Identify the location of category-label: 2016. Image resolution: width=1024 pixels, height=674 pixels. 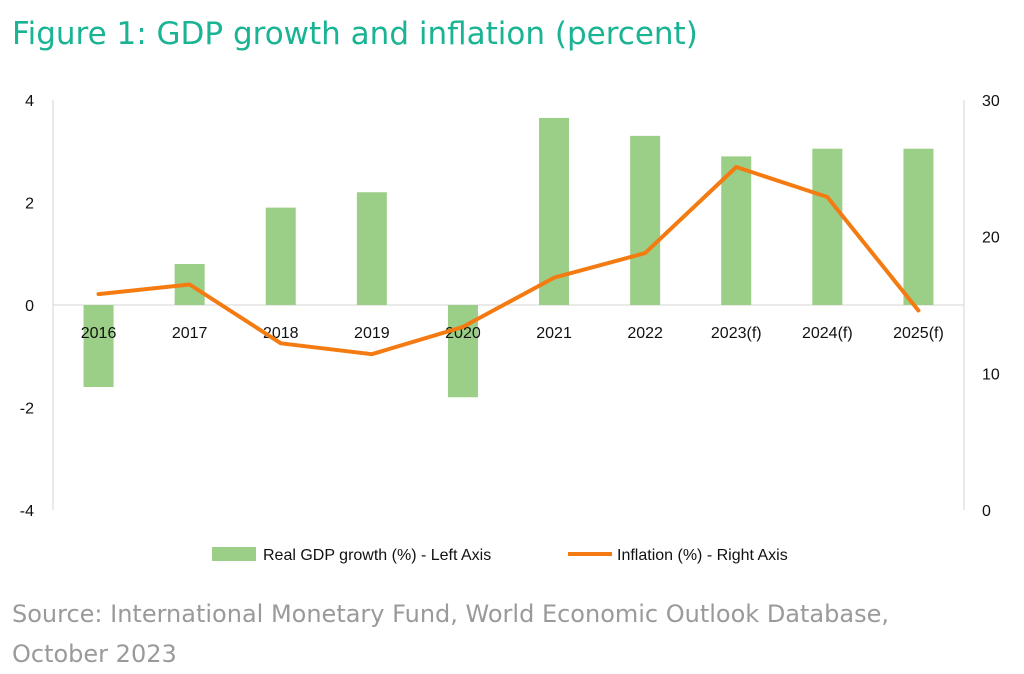
(99, 333).